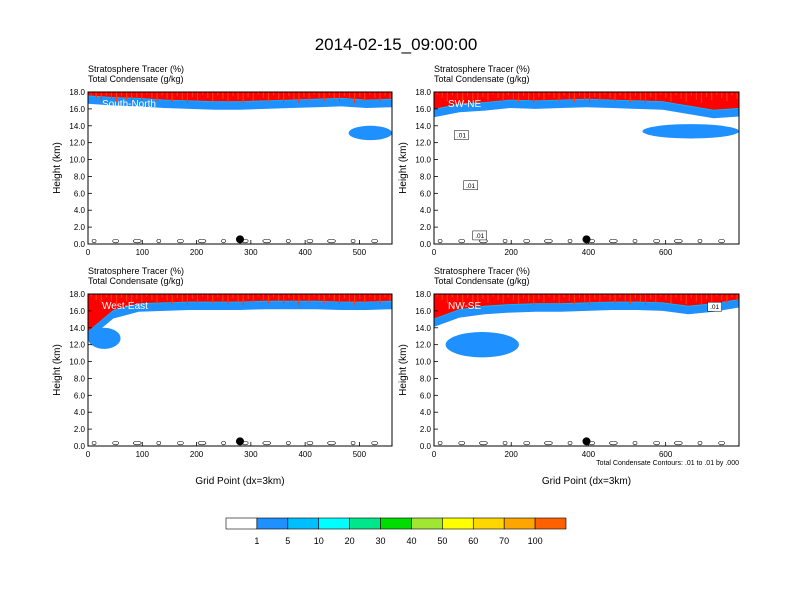 The height and width of the screenshot is (612, 792). Describe the element at coordinates (240, 168) in the screenshot. I see `plot-area` at that location.